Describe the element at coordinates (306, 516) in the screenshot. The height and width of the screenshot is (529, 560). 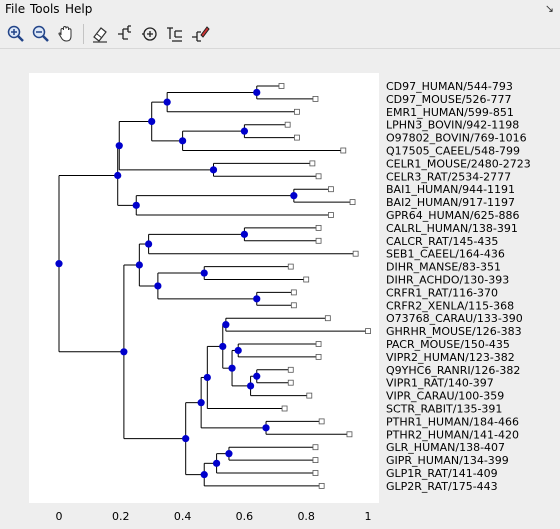
I see `x-tick-label: 0.8` at that location.